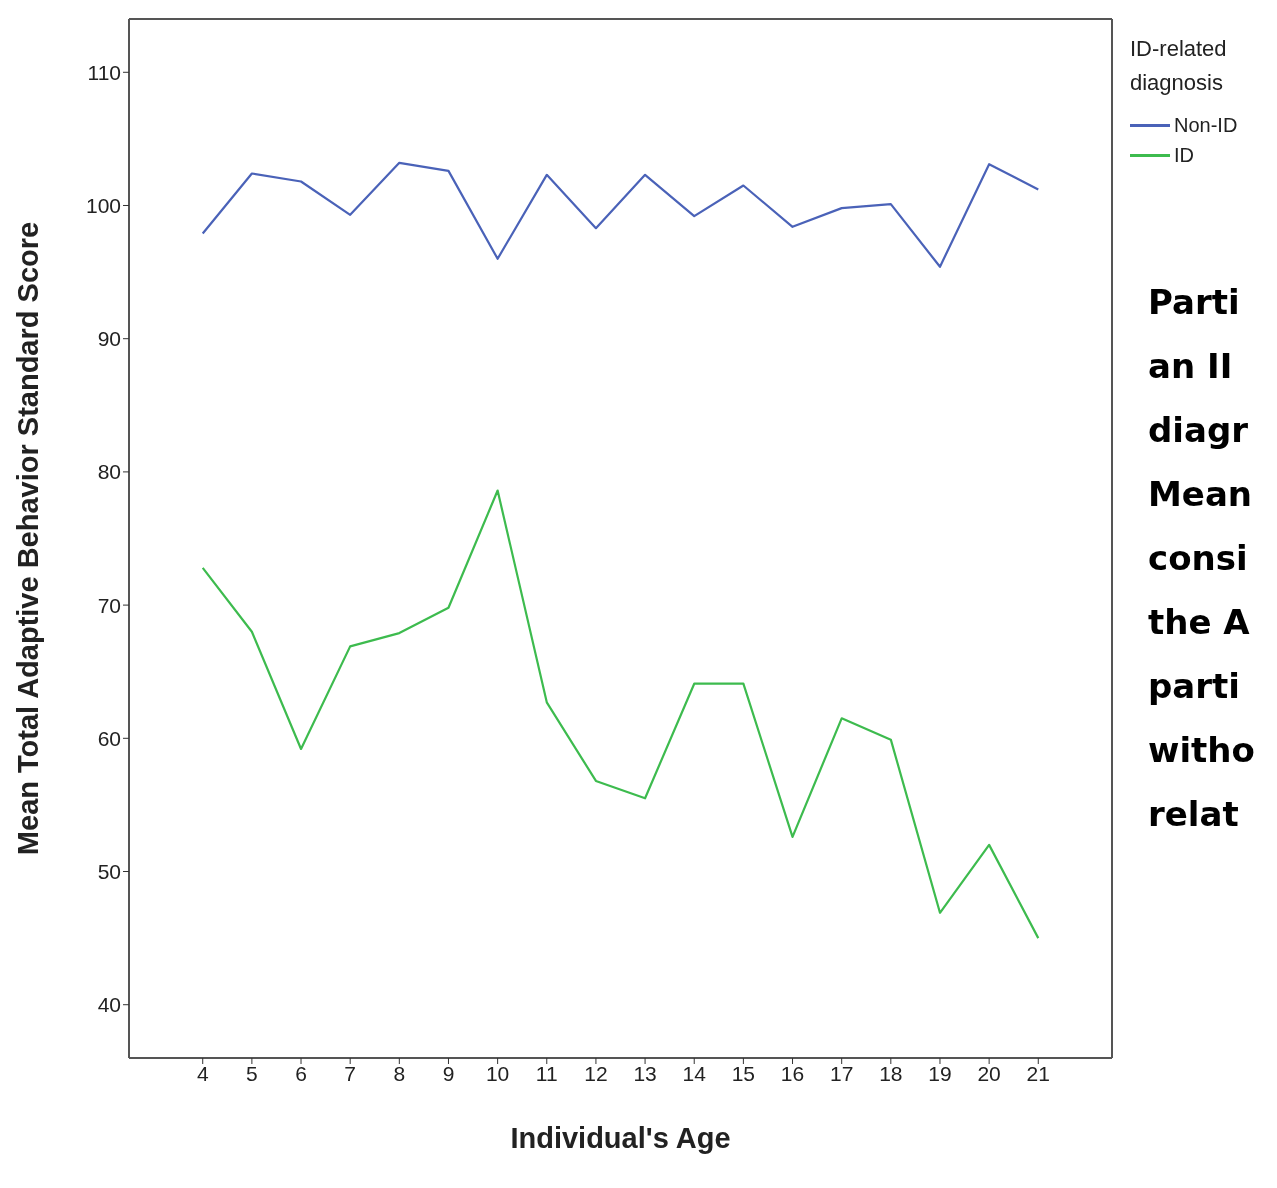 The width and height of the screenshot is (1277, 1188). I want to click on y-tick-label: 90, so click(109, 339).